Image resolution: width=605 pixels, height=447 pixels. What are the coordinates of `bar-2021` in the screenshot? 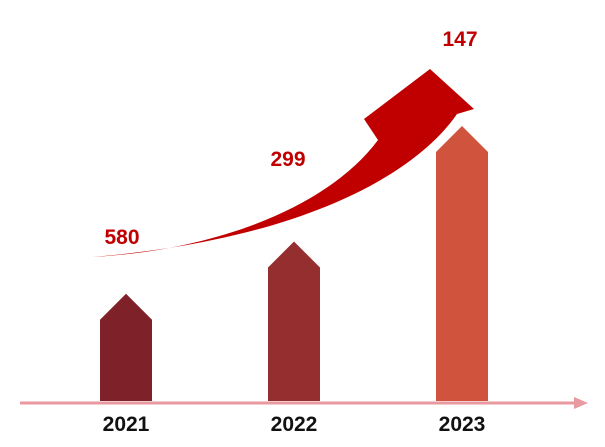 It's located at (126, 347).